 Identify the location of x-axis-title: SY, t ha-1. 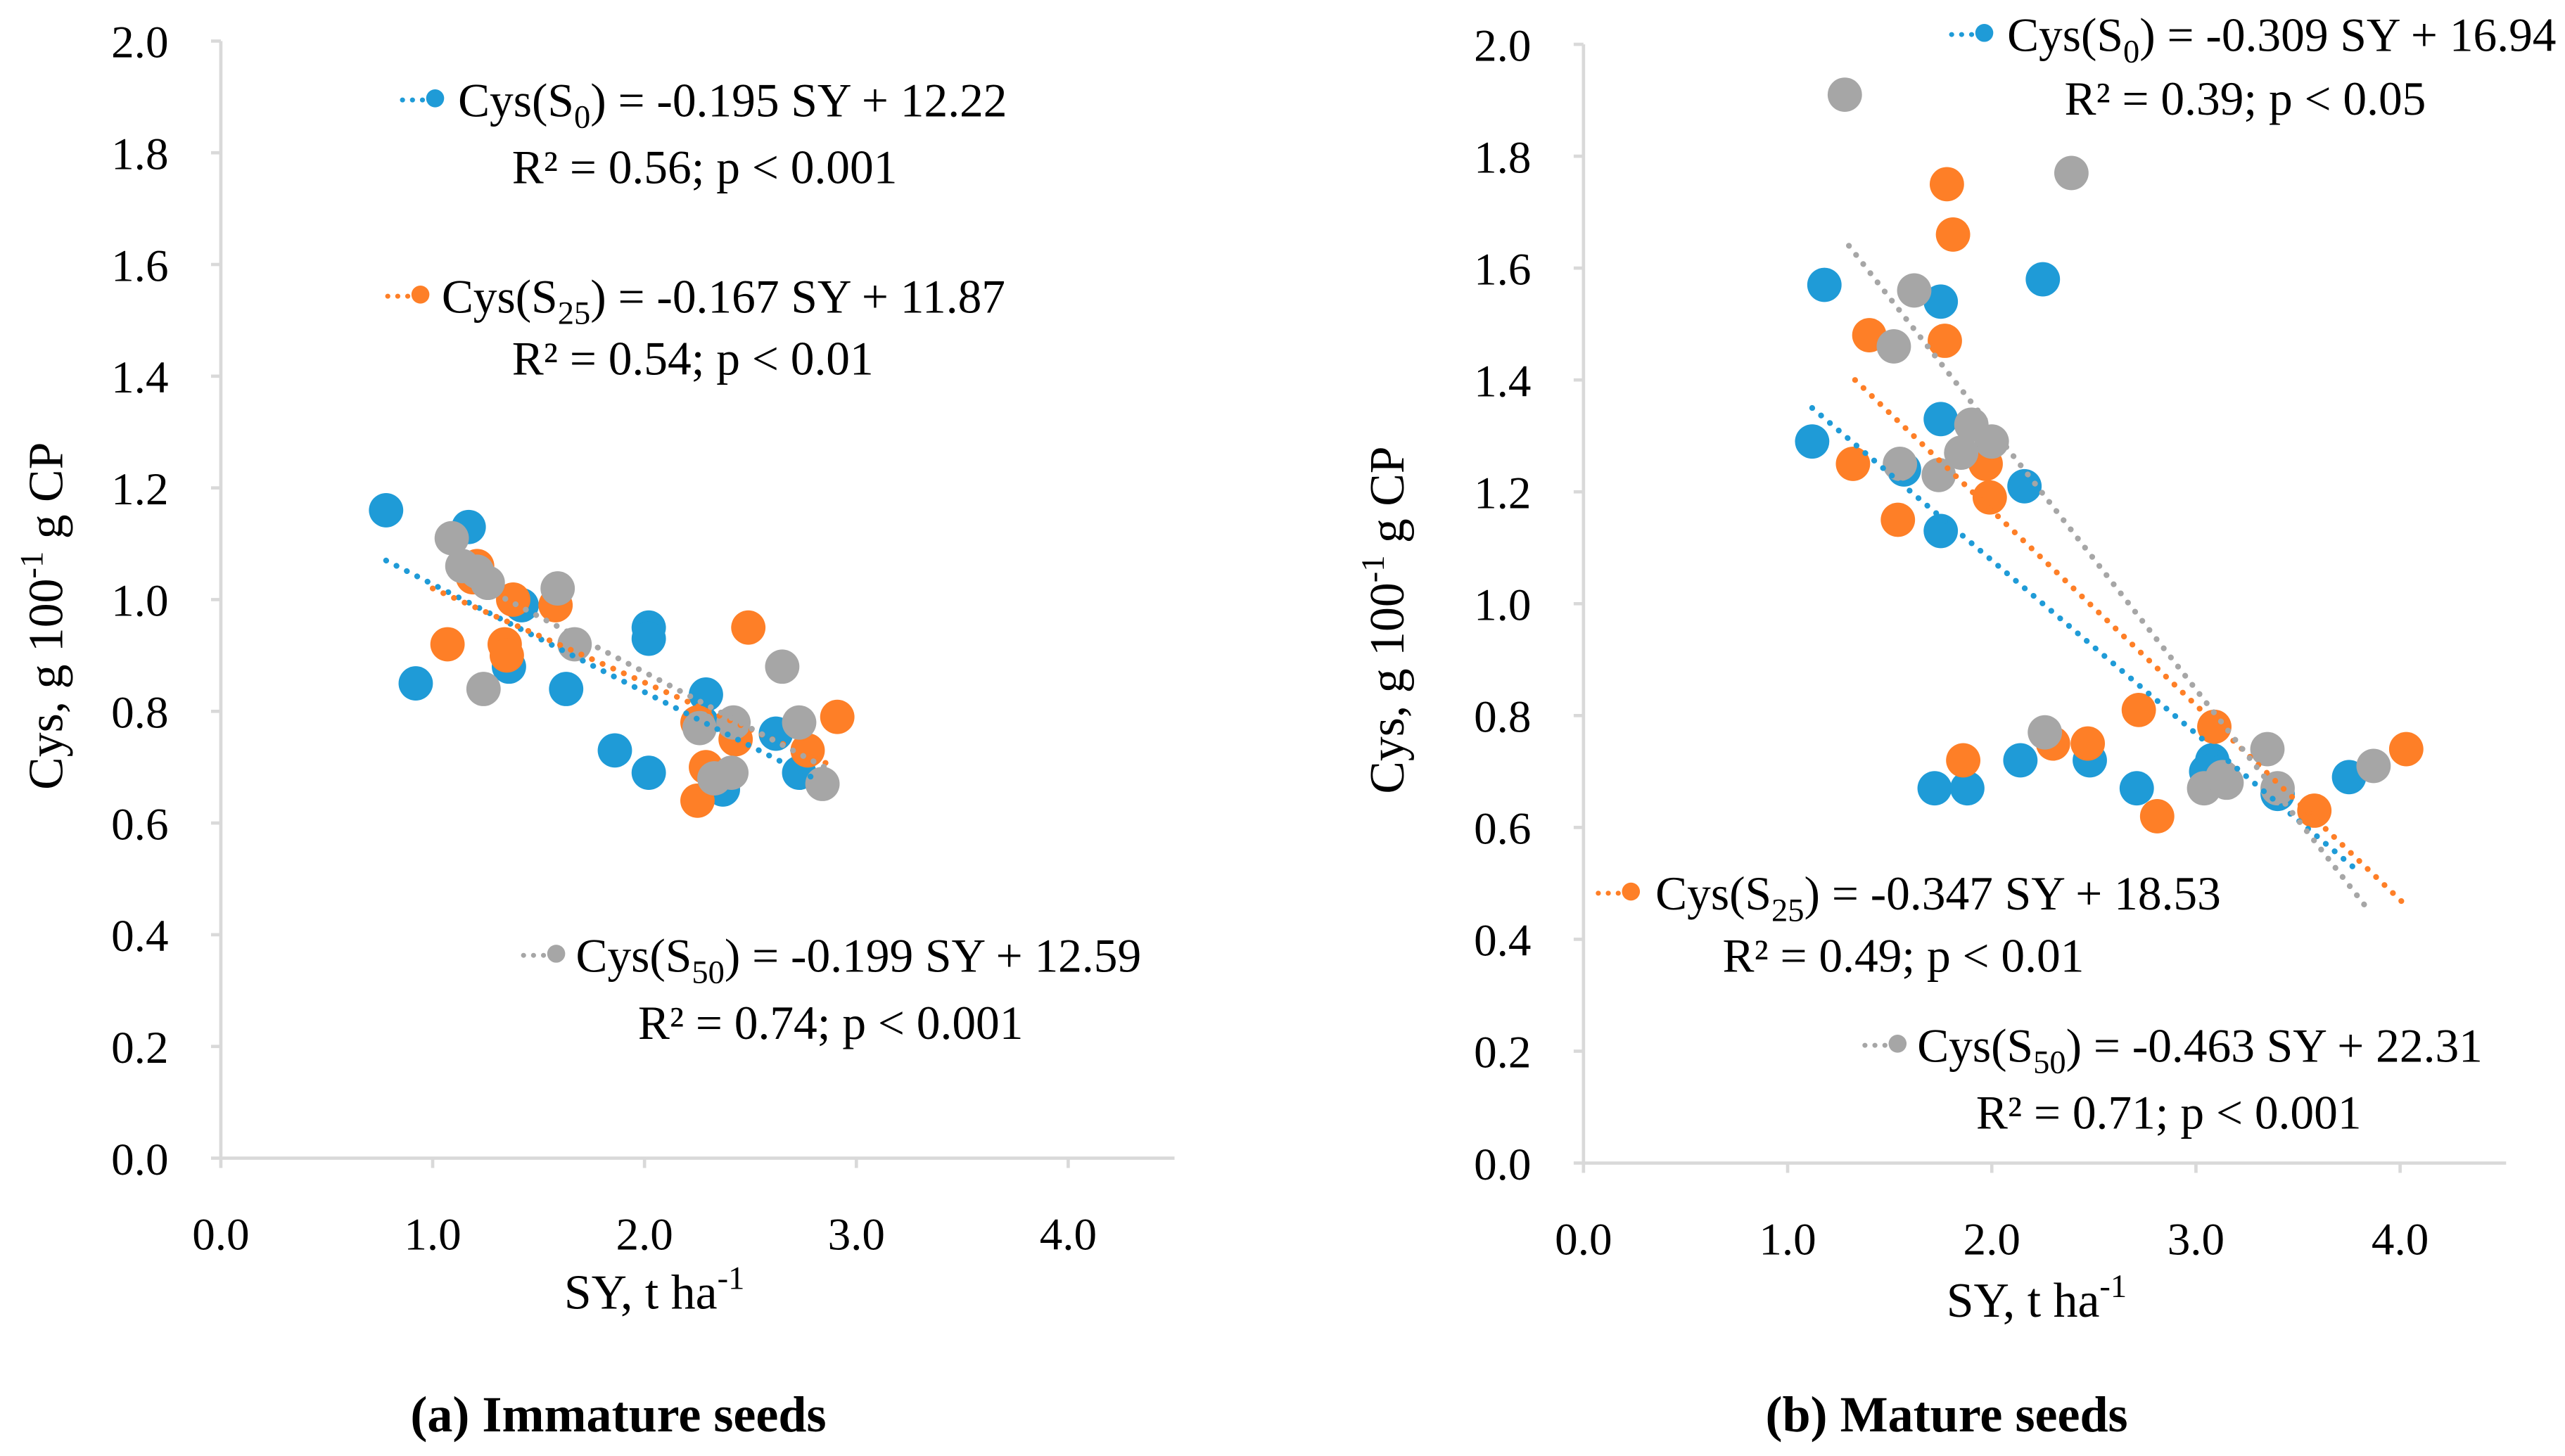
(654, 1290).